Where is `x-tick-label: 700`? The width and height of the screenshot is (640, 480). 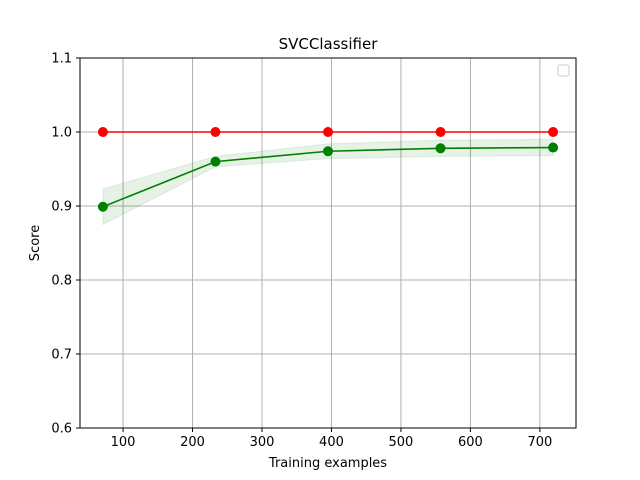 x-tick-label: 700 is located at coordinates (539, 442).